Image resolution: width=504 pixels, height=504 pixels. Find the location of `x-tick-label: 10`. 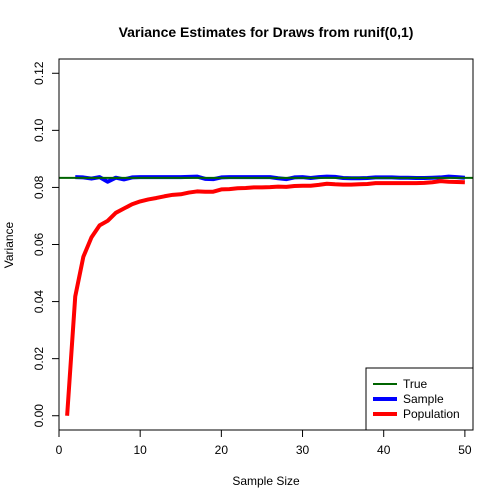

x-tick-label: 10 is located at coordinates (140, 450).